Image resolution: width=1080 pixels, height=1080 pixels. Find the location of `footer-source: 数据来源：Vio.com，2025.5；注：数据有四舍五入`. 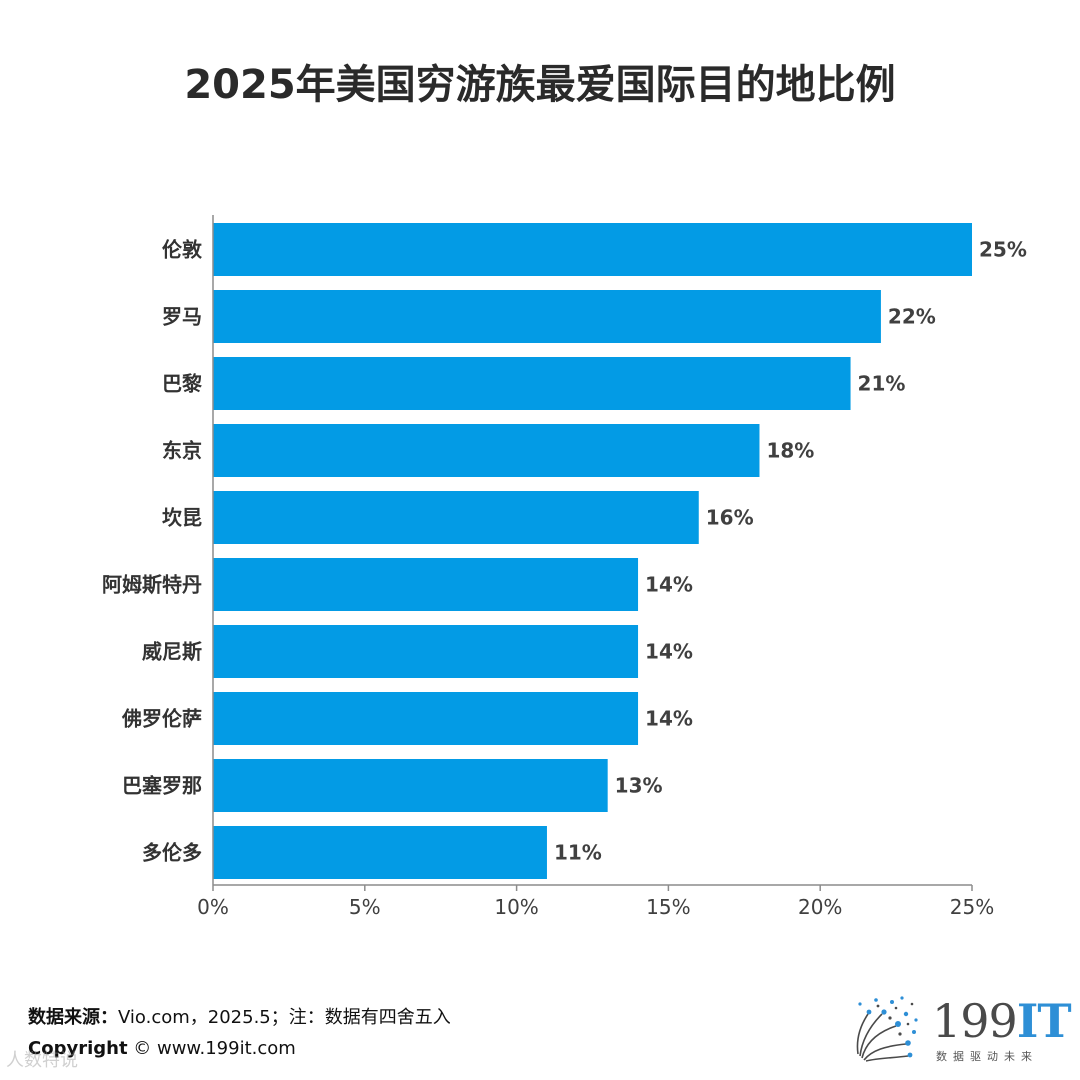

footer-source: 数据来源：Vio.com，2025.5；注：数据有四舍五入 is located at coordinates (239, 1016).